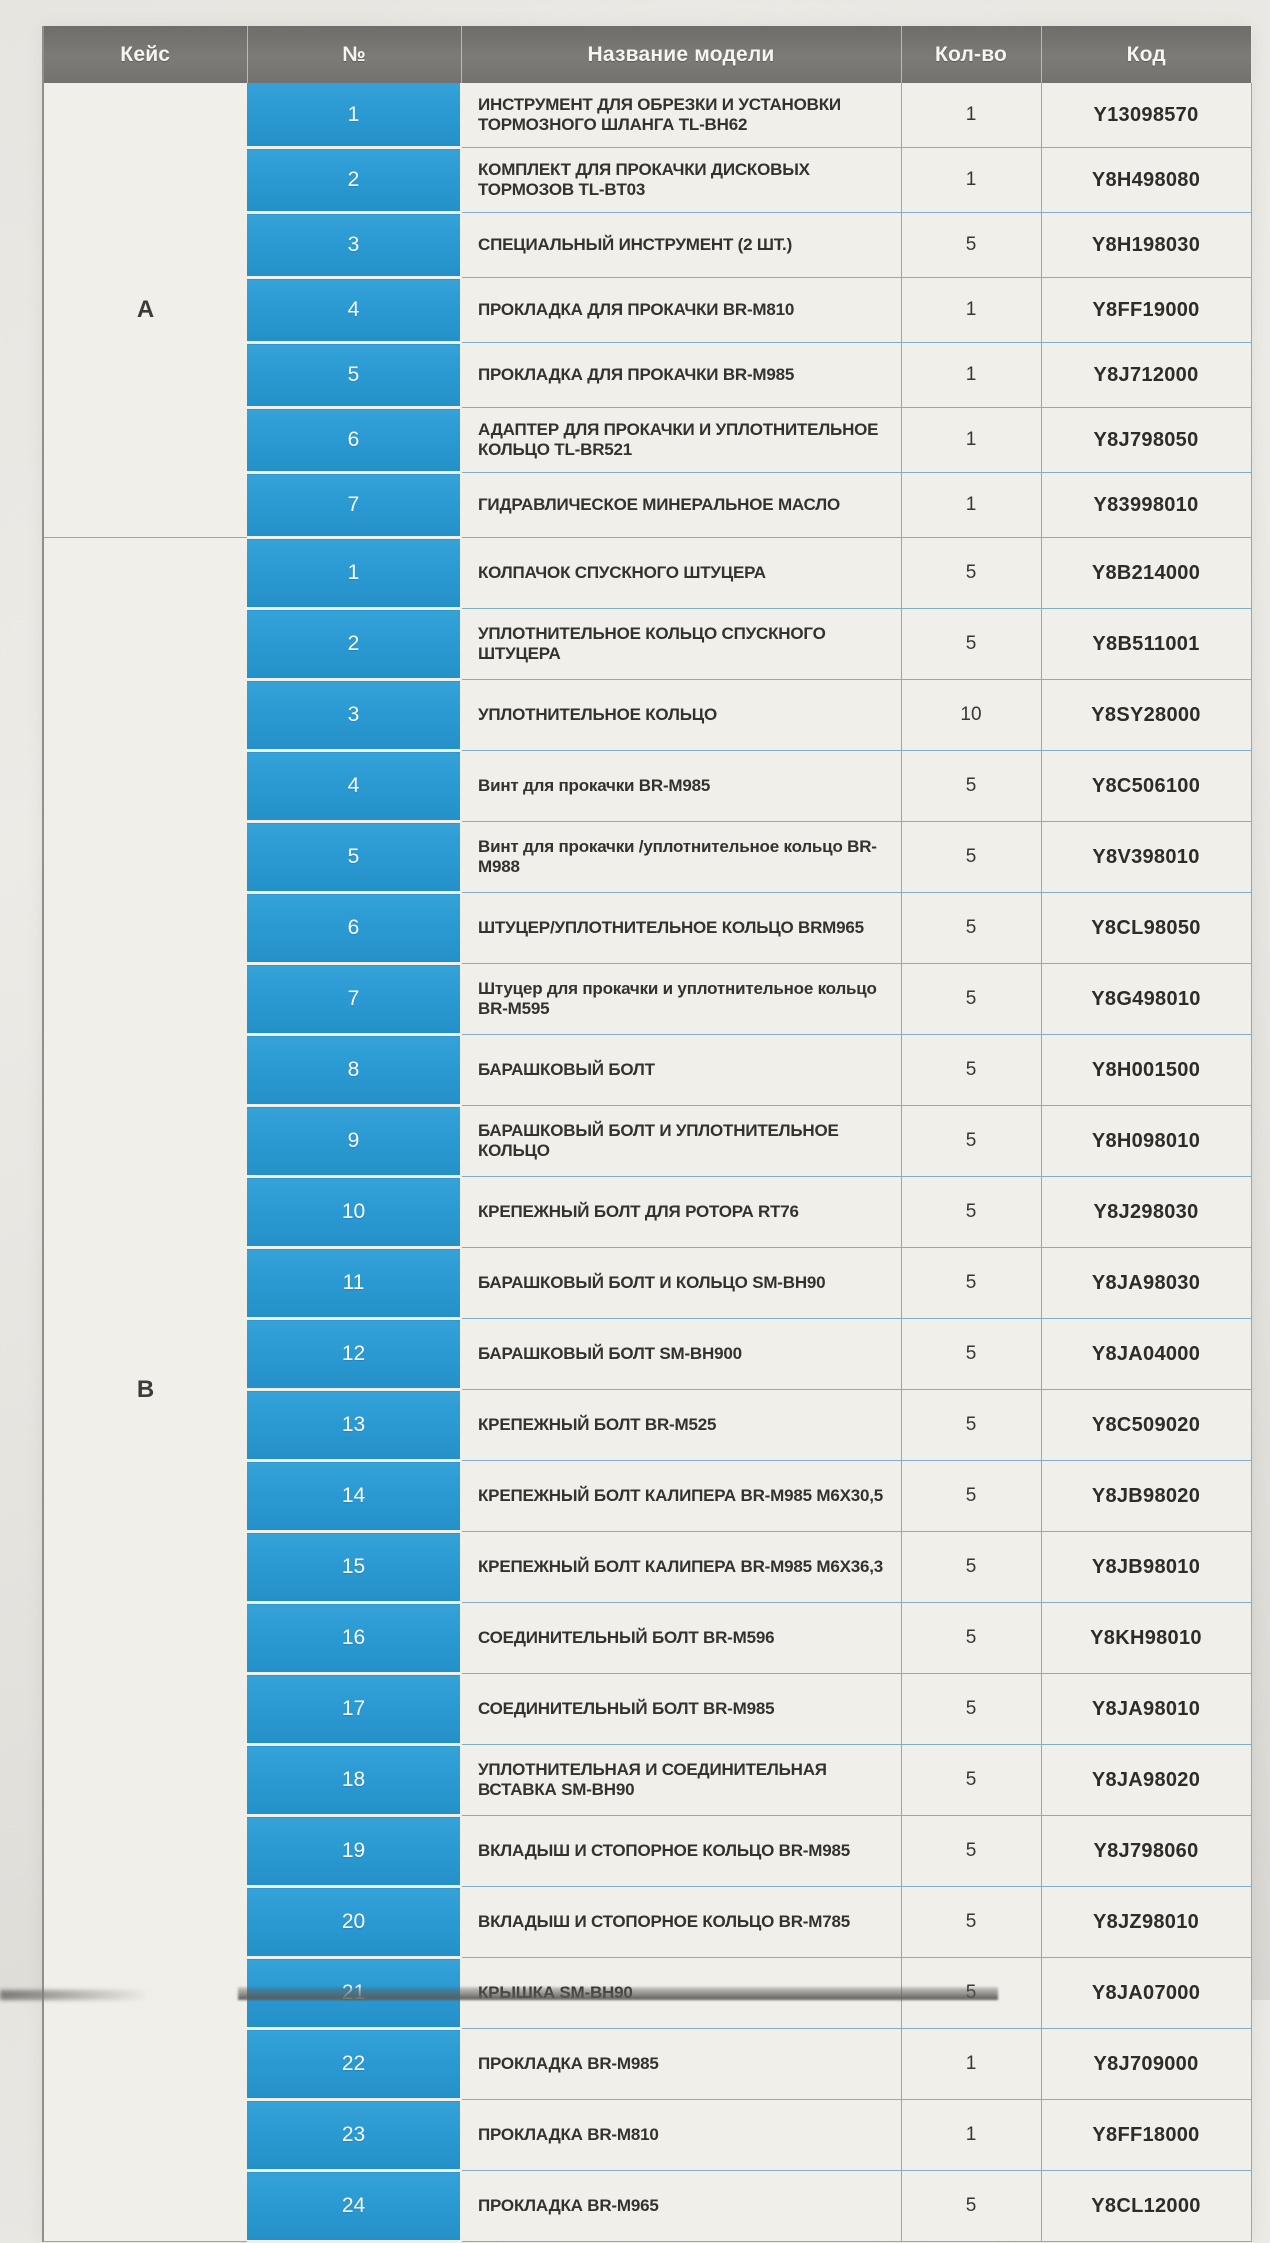 The image size is (1270, 2243). Describe the element at coordinates (1146, 1212) in the screenshot. I see `part-code: Y8J298030` at that location.